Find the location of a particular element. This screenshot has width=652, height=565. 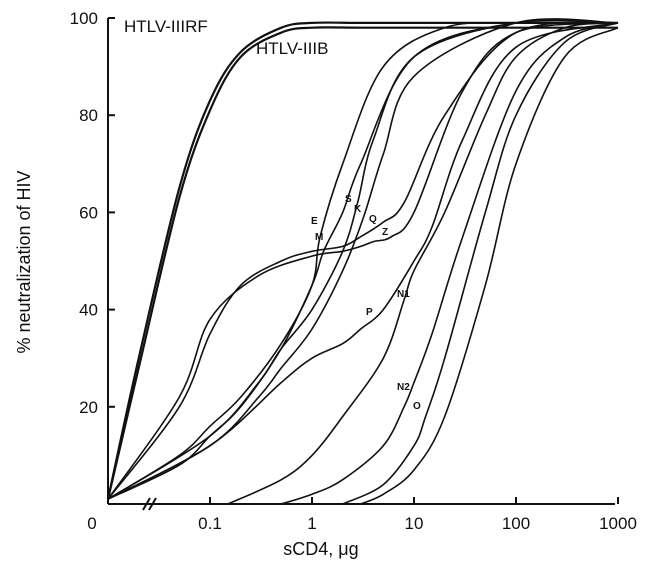

y-tick-label: 100 is located at coordinates (84, 18).